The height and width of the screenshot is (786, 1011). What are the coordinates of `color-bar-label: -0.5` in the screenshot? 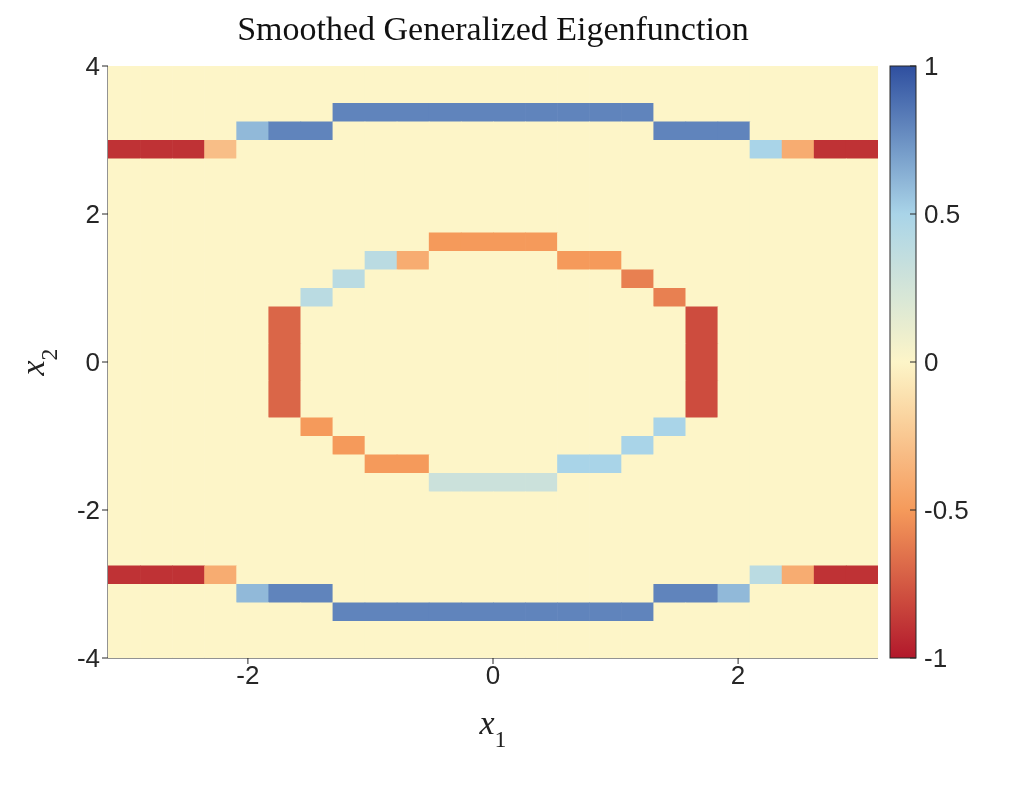 It's located at (946, 510).